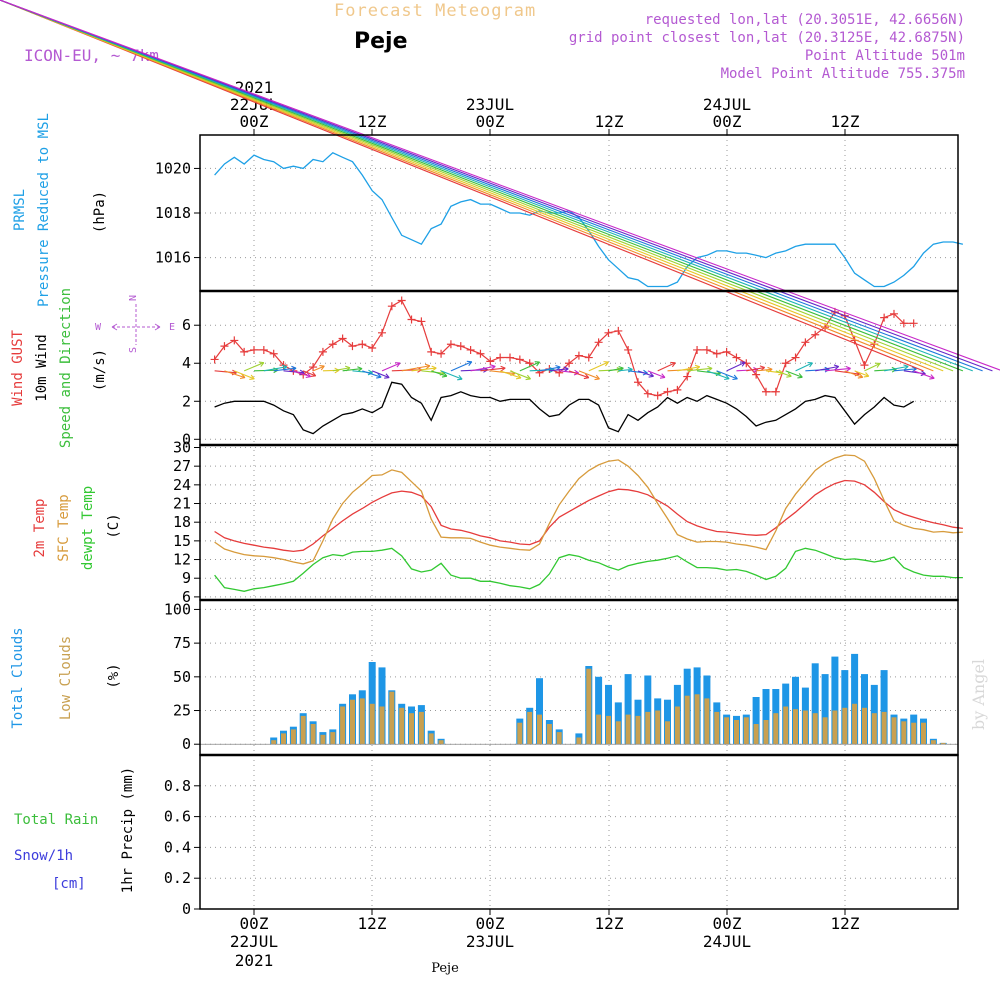  What do you see at coordinates (589, 220) in the screenshot?
I see `pressure-line` at bounding box center [589, 220].